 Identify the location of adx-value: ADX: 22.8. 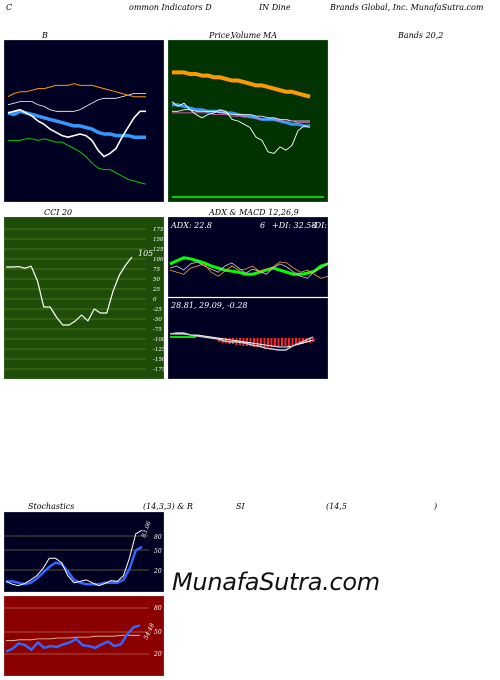
(191, 225).